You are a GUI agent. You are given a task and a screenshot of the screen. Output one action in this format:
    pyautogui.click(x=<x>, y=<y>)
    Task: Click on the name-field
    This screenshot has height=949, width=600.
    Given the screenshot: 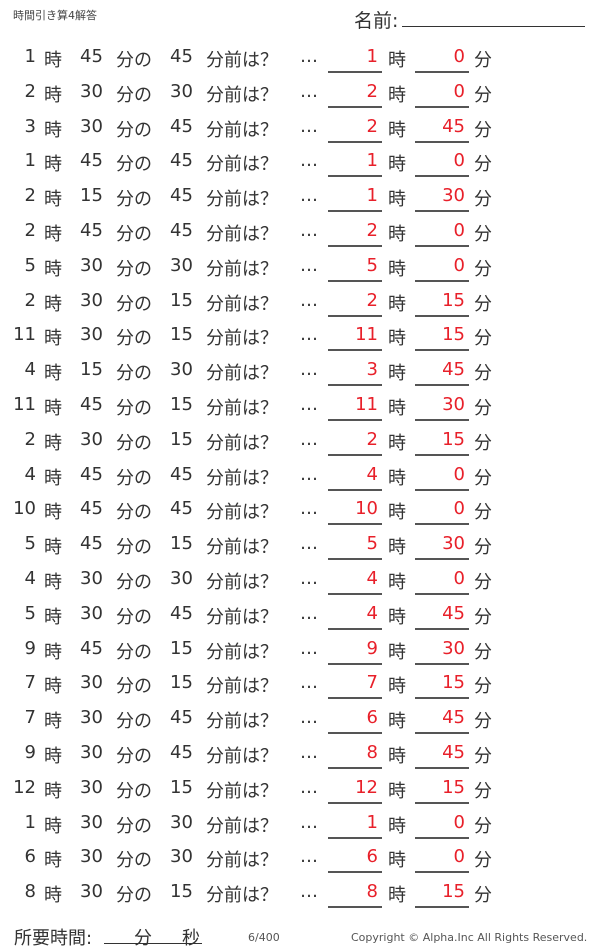 What is the action you would take?
    pyautogui.click(x=493, y=26)
    